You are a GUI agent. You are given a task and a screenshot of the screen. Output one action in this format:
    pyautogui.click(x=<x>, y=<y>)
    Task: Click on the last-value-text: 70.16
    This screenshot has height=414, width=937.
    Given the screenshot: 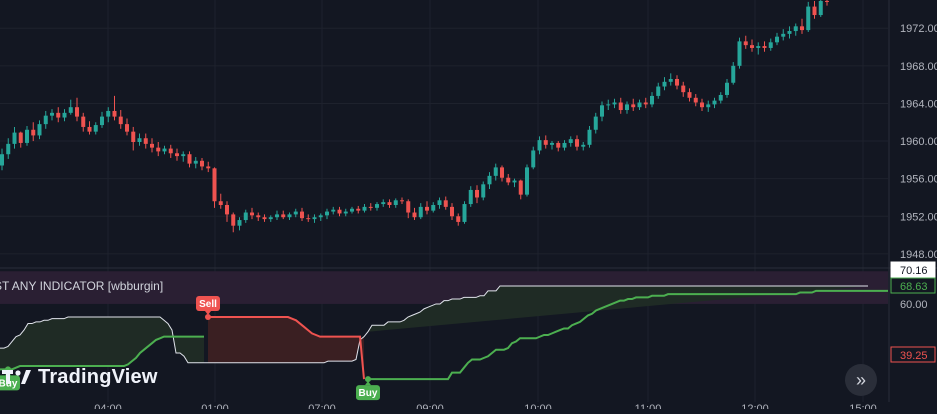 What is the action you would take?
    pyautogui.click(x=914, y=271)
    